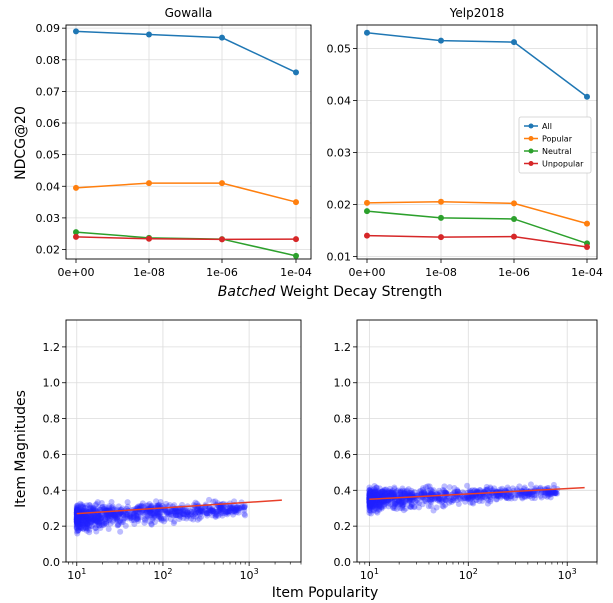 This screenshot has width=613, height=603. Describe the element at coordinates (343, 562) in the screenshot. I see `y-tick-label: 0.0` at that location.